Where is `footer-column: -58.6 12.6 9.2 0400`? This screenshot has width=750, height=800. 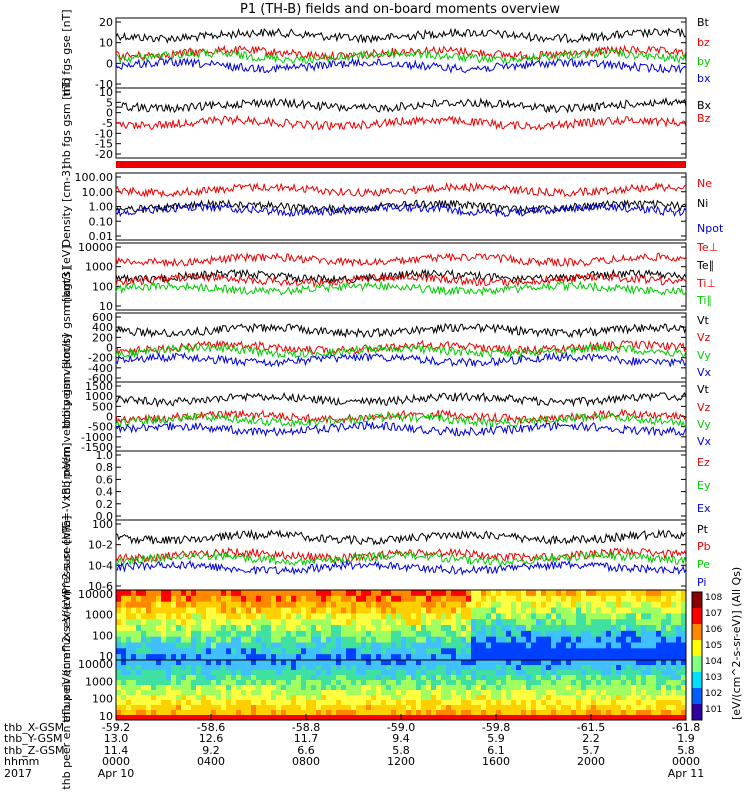
footer-column: -58.6 12.6 9.2 0400 is located at coordinates (211, 745).